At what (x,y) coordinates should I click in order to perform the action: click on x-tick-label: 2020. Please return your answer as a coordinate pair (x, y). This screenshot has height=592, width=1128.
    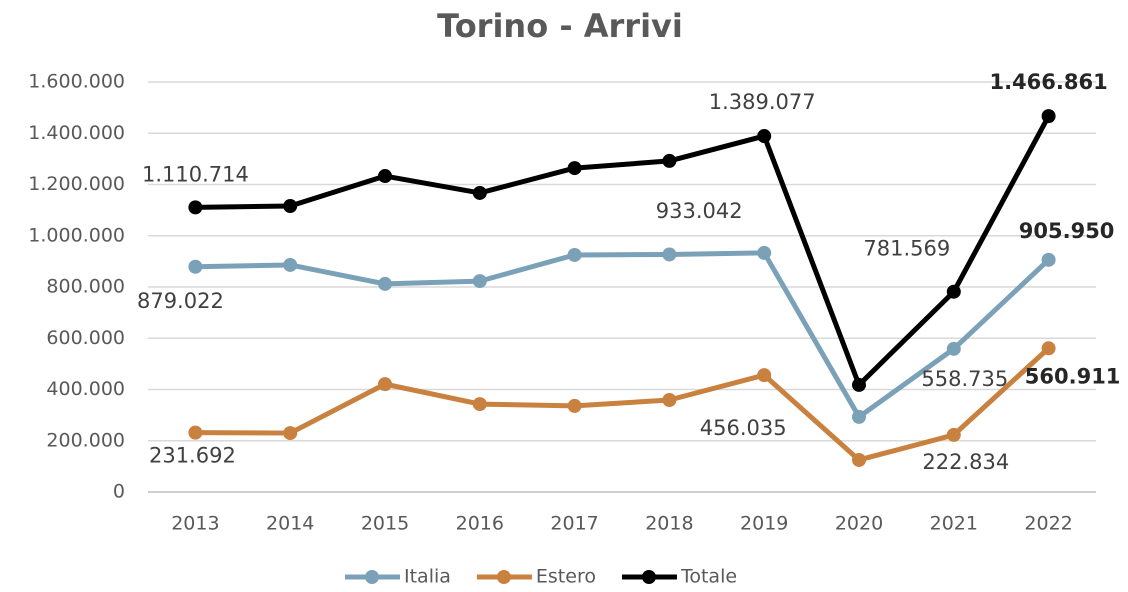
    Looking at the image, I should click on (859, 524).